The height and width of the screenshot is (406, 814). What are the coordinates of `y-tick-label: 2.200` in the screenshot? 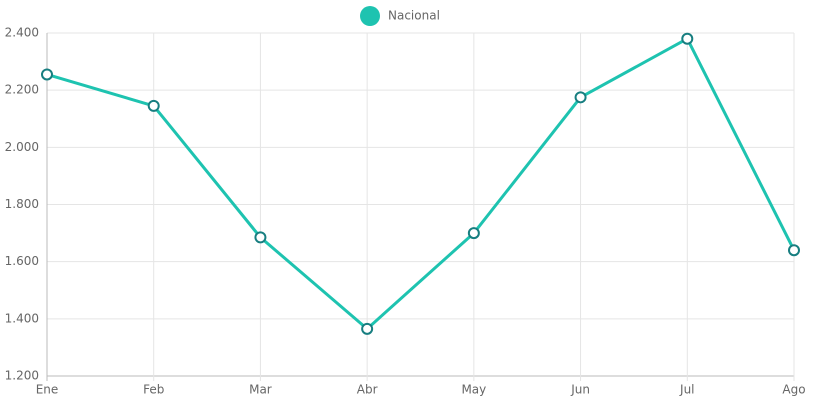 It's located at (22, 90).